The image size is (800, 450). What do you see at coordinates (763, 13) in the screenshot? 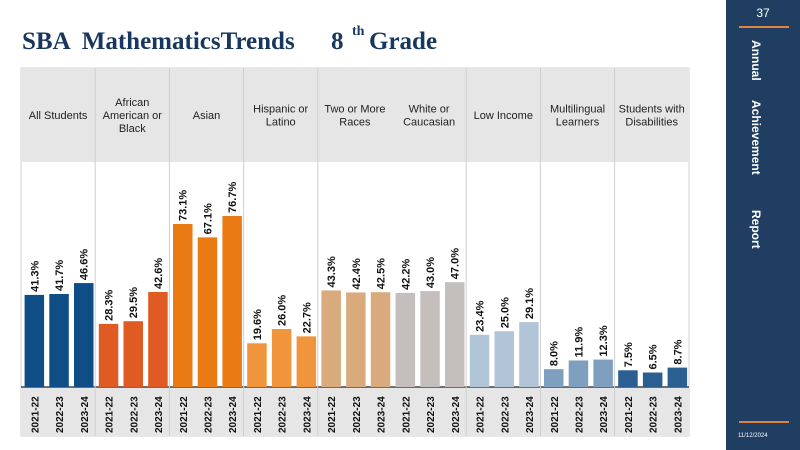
I see `page-number: 37` at bounding box center [763, 13].